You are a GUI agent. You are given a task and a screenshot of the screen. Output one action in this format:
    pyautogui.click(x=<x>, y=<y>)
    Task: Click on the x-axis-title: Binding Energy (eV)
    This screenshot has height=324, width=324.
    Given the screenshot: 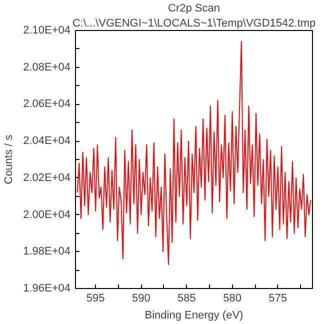 What is the action you would take?
    pyautogui.click(x=194, y=316)
    